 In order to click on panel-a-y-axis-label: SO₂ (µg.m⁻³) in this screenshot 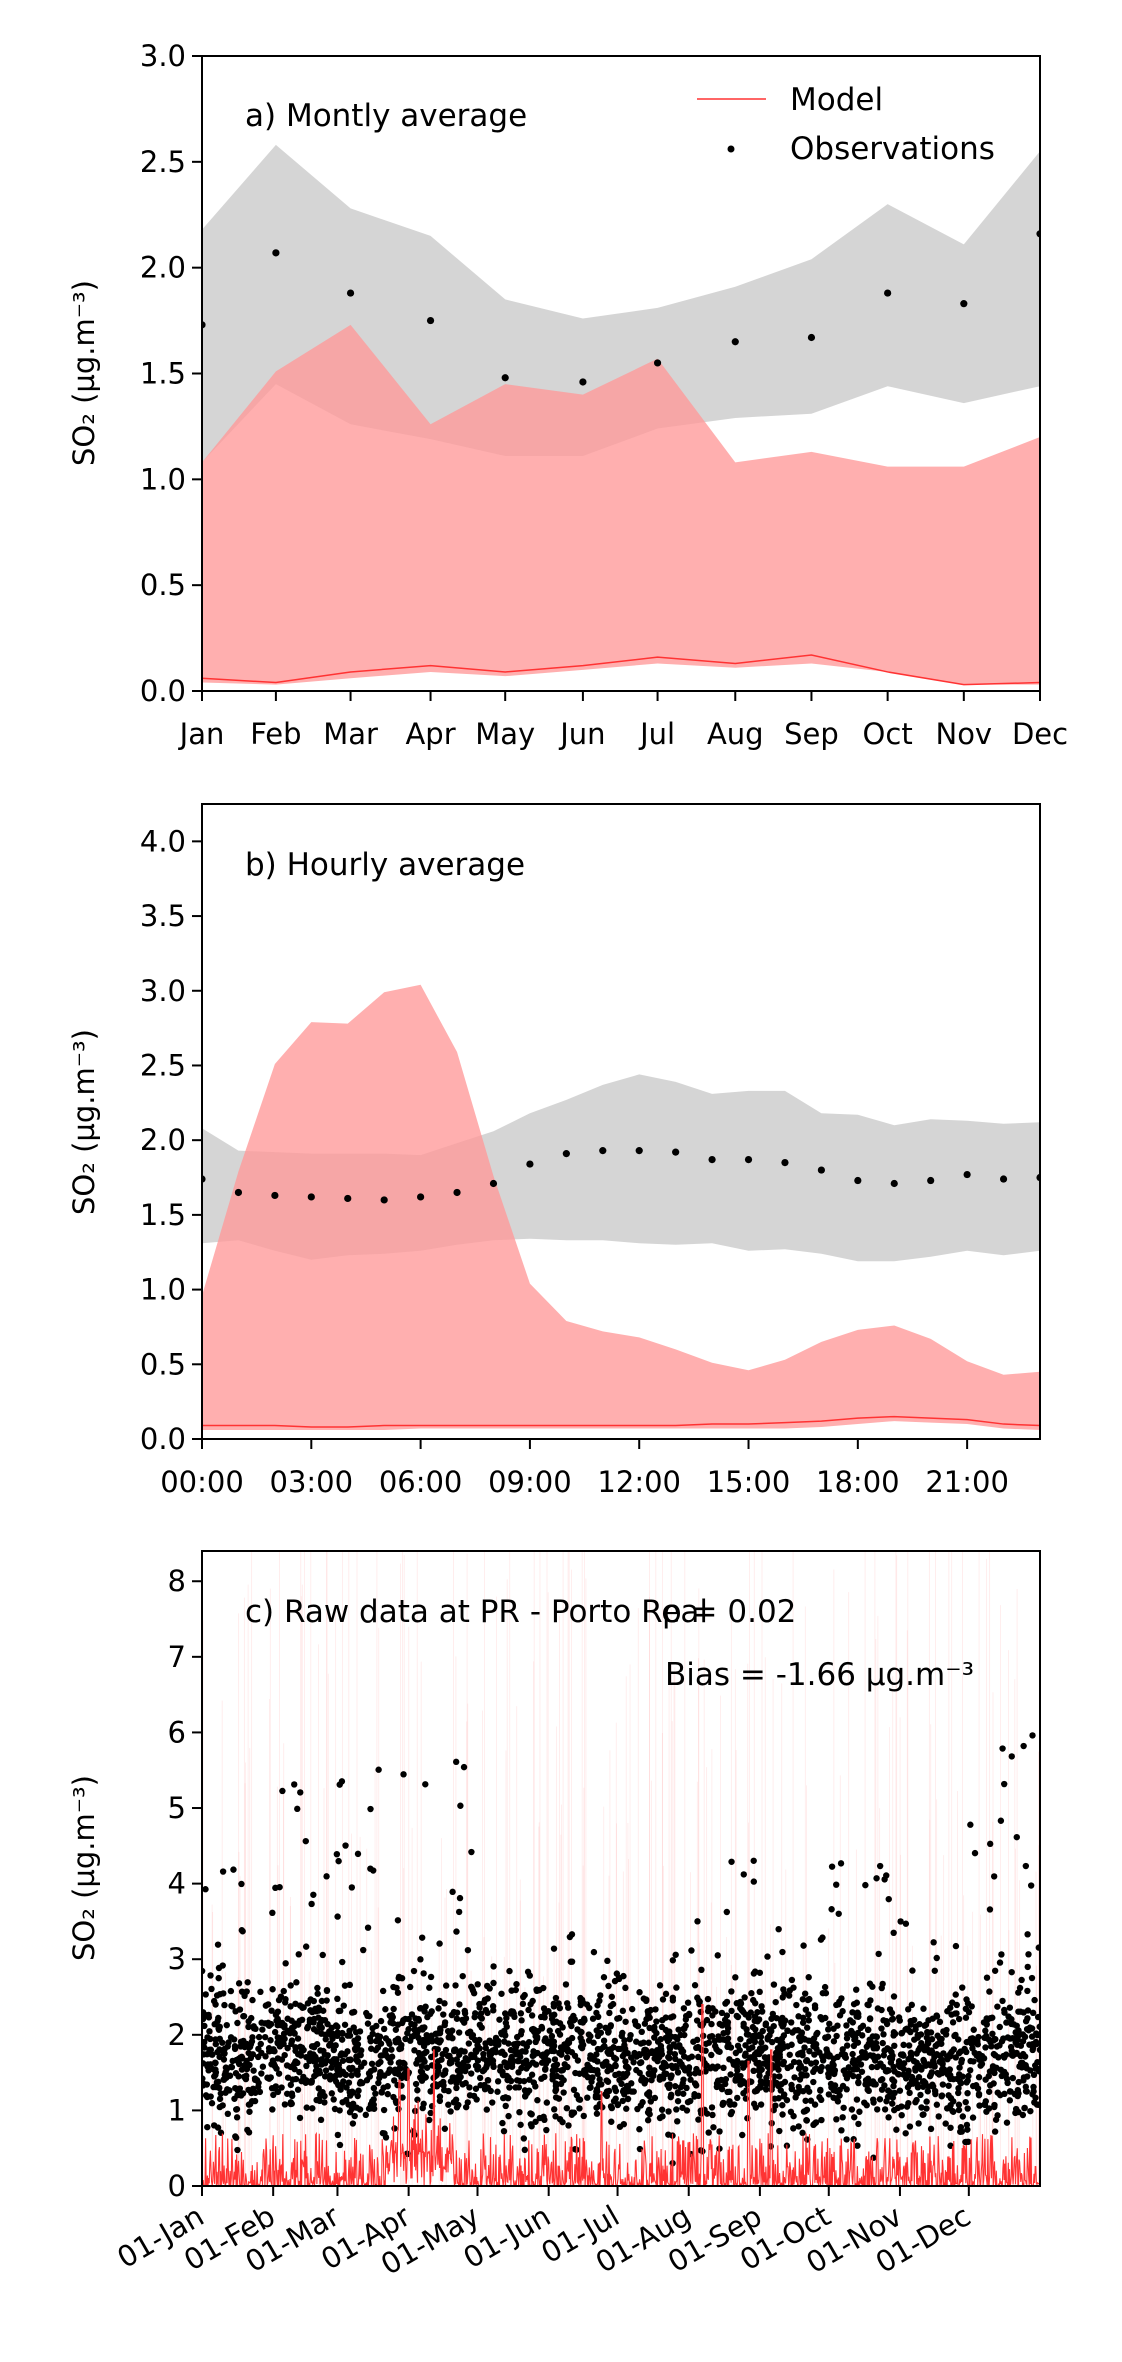, I will do `click(84, 373)`.